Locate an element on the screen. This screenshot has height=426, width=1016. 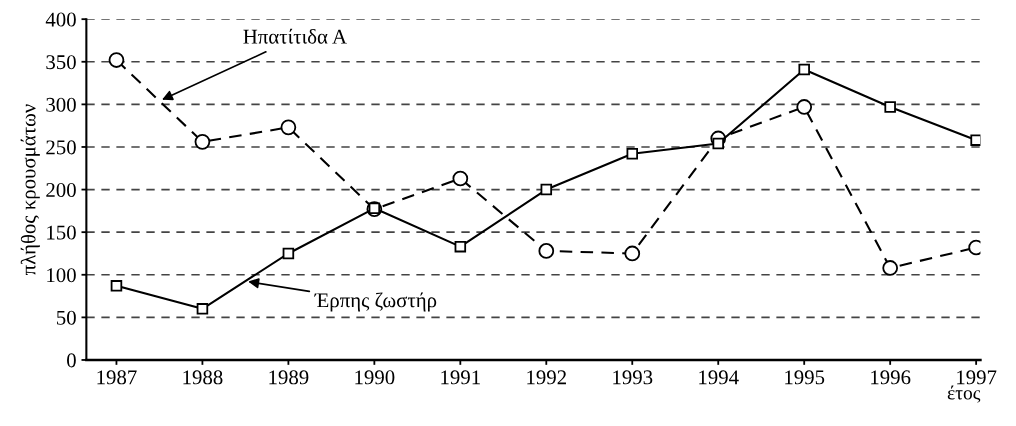
x-tick-label: 1993 is located at coordinates (633, 377).